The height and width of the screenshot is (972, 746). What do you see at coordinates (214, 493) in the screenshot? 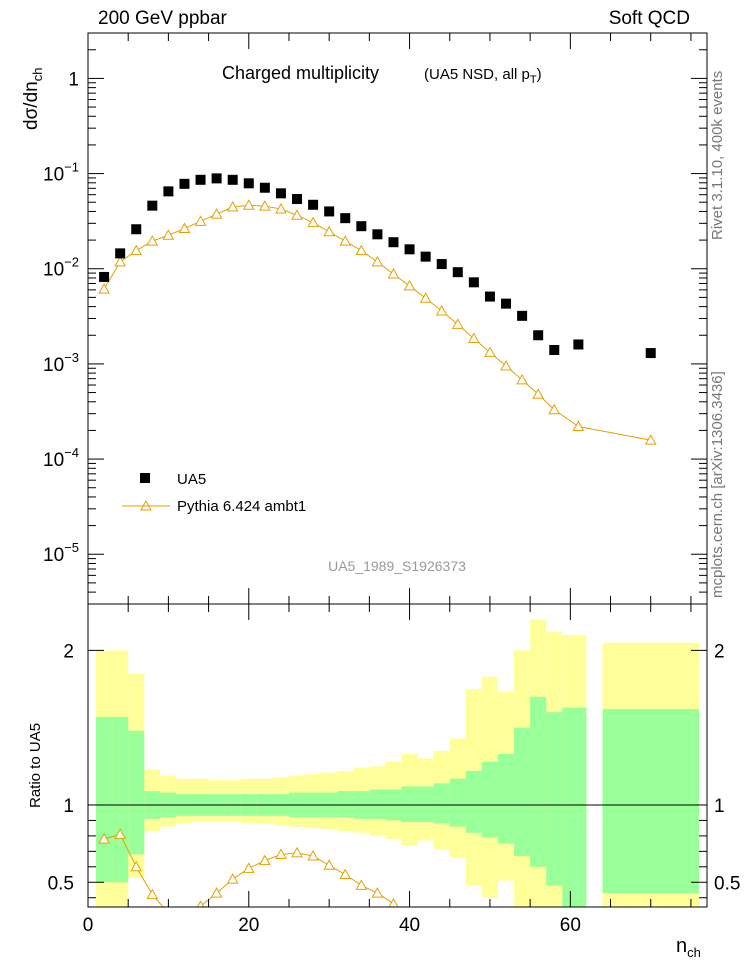
I see `legend: UA5 Pythia 6.424 ambt1` at bounding box center [214, 493].